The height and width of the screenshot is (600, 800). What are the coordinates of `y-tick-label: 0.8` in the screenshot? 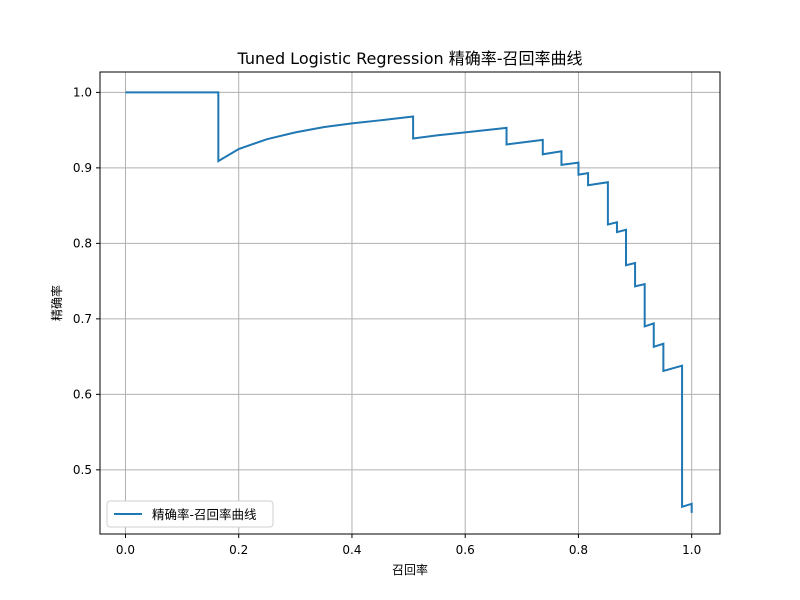 It's located at (82, 243).